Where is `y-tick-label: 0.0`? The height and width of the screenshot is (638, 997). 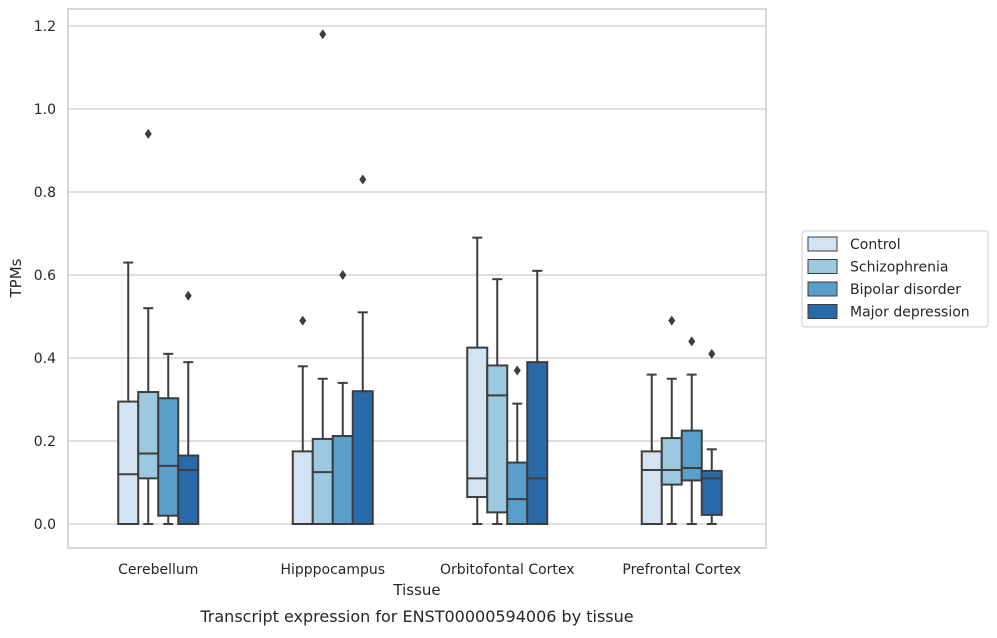 y-tick-label: 0.0 is located at coordinates (45, 525).